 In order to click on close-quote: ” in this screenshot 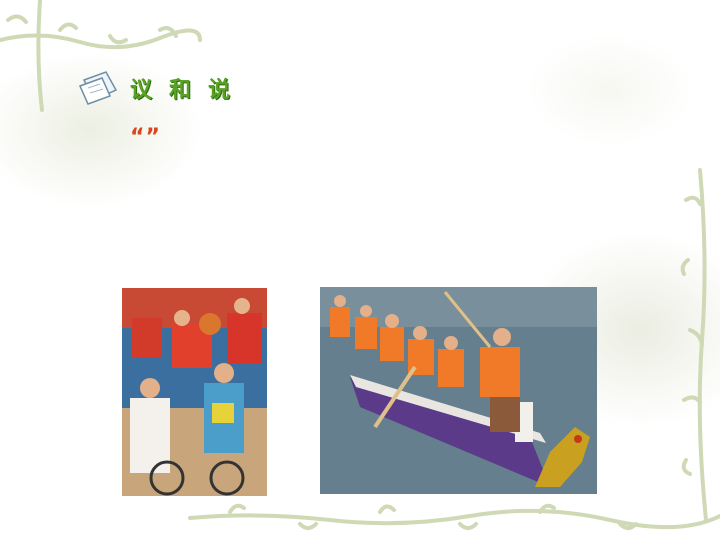, I will do `click(153, 137)`.